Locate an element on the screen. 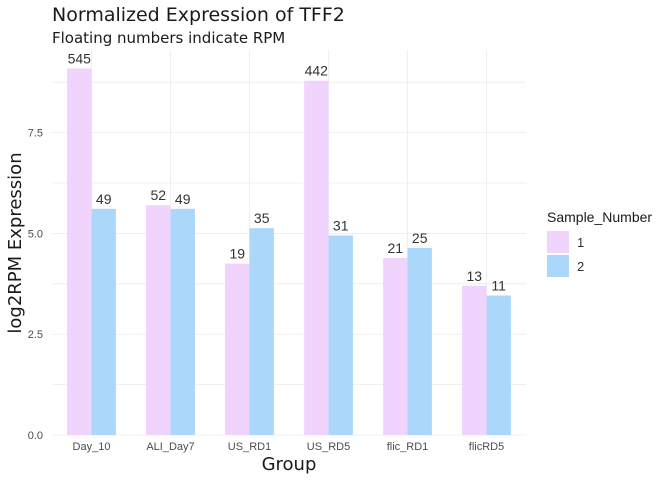  y-tick-label: 7.5 is located at coordinates (35, 134).